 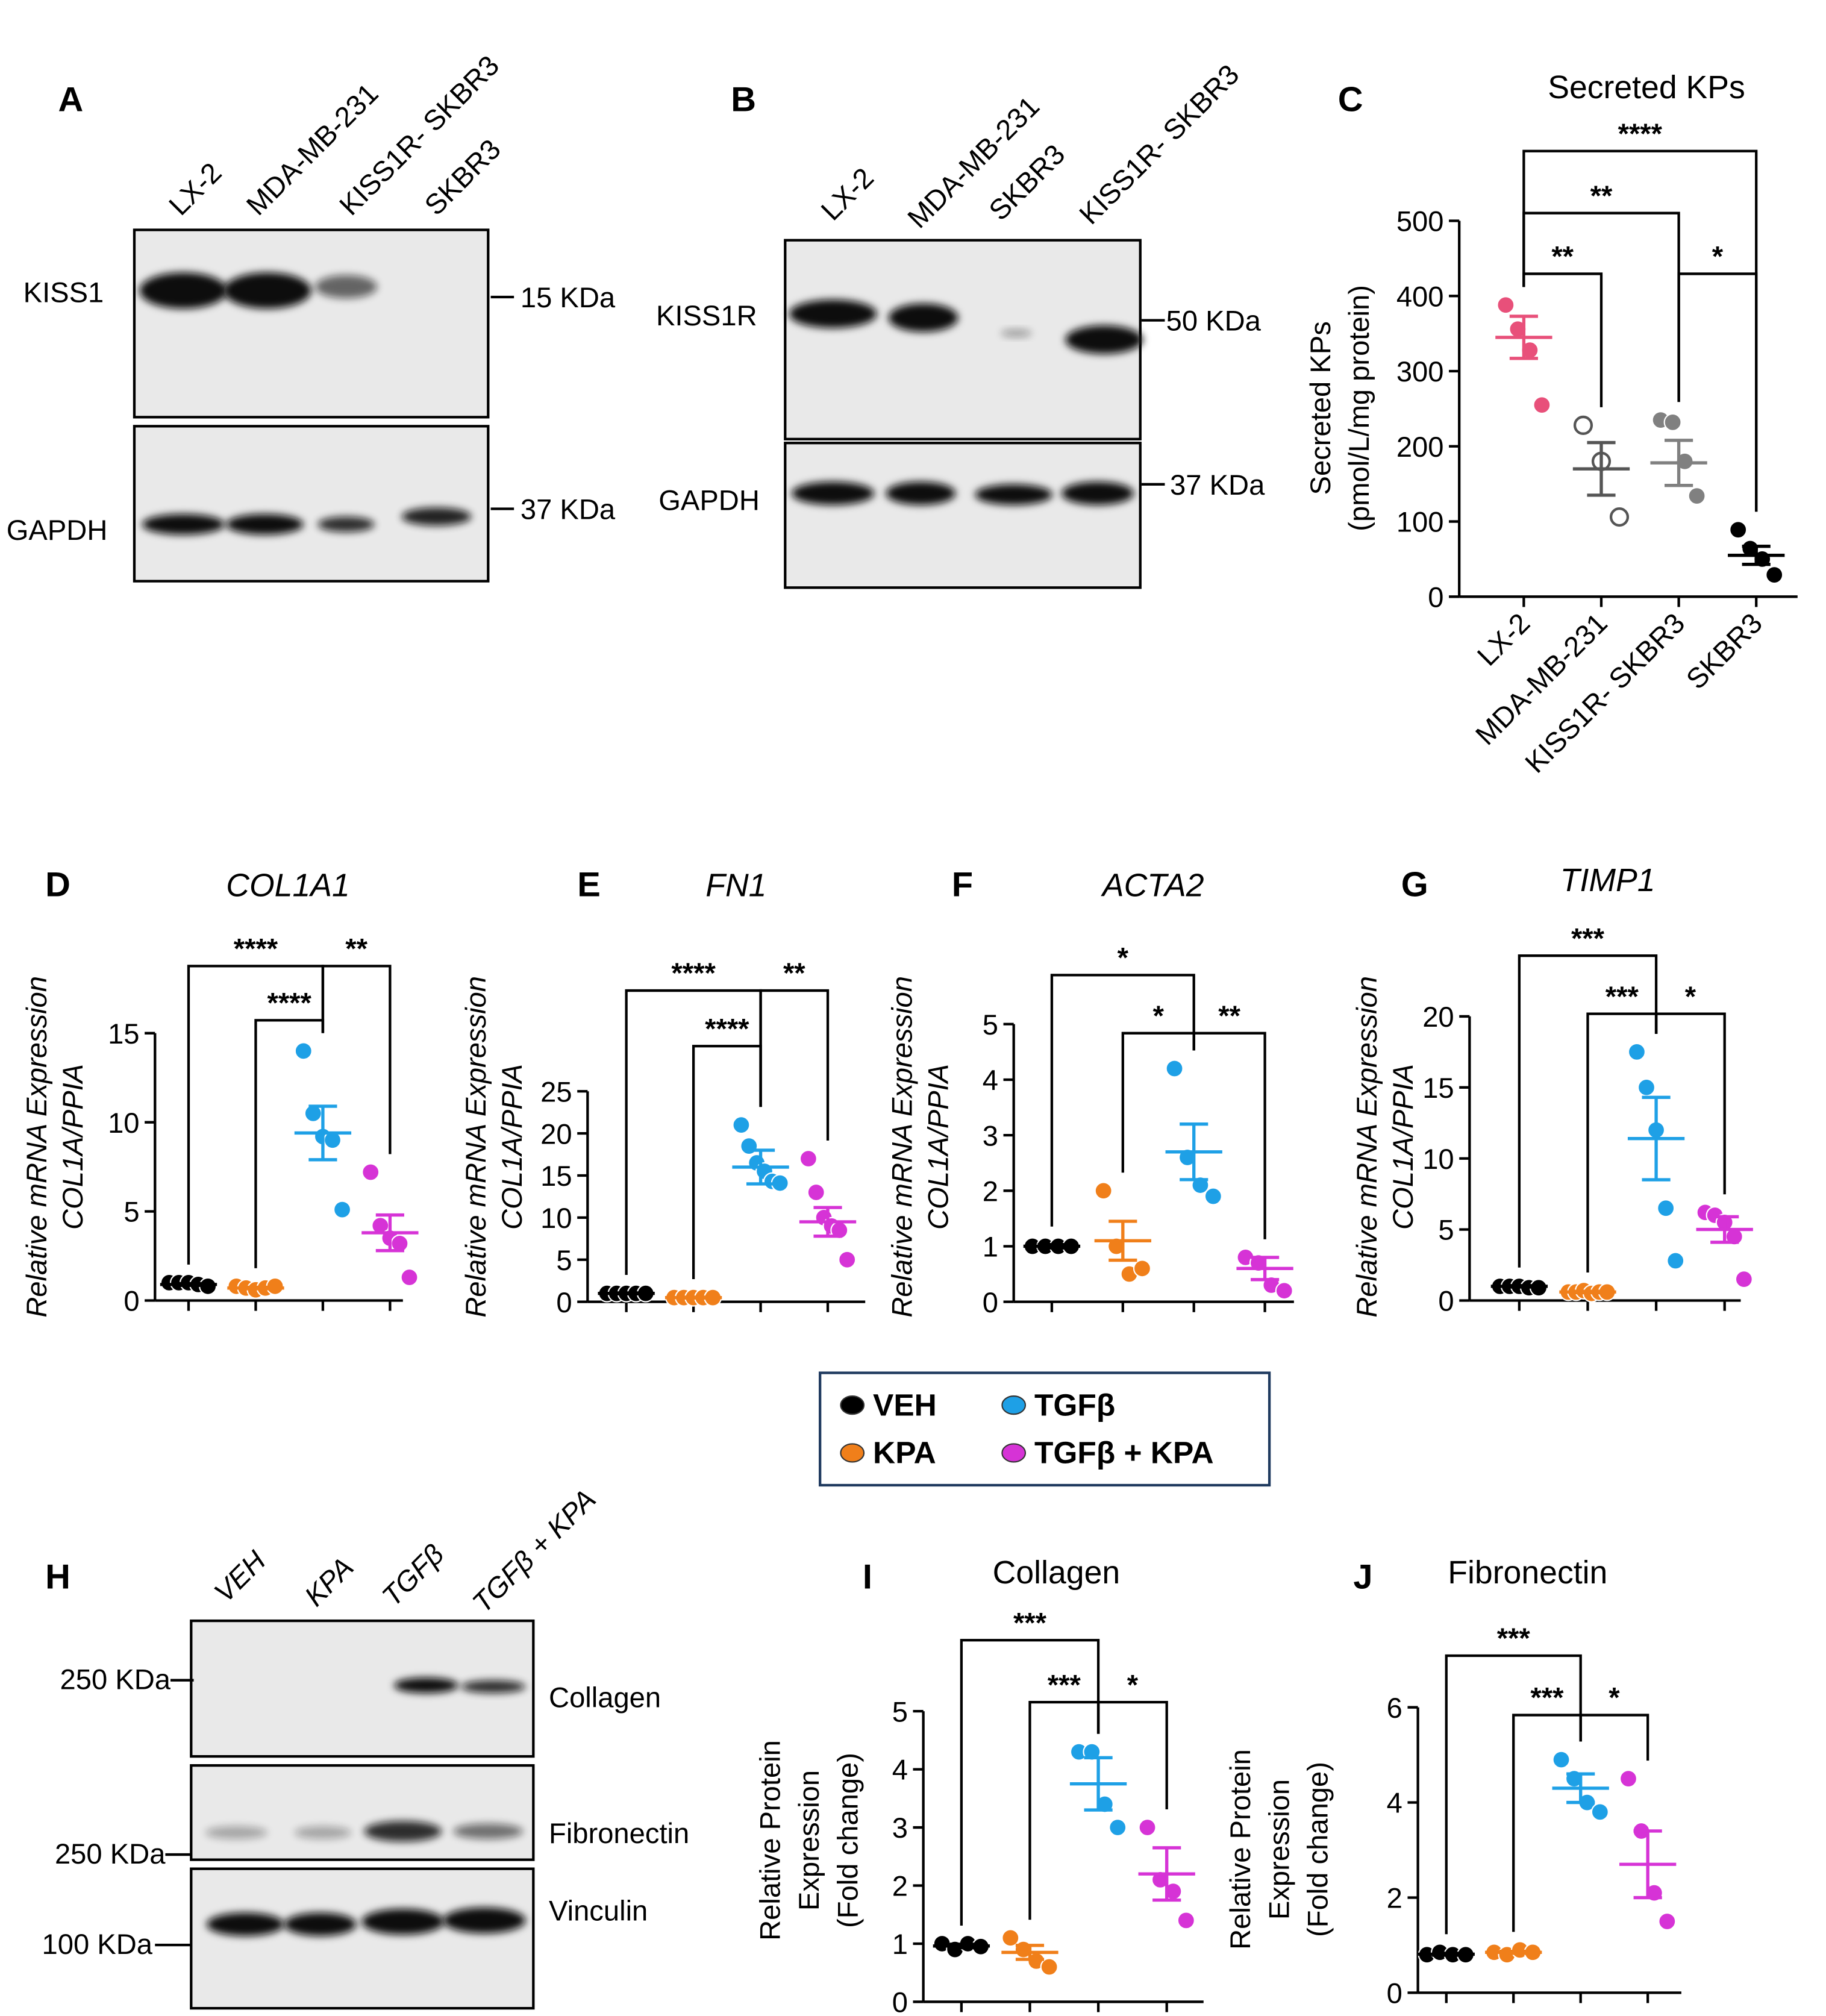 I want to click on panel-letter: C, so click(x=1350, y=99).